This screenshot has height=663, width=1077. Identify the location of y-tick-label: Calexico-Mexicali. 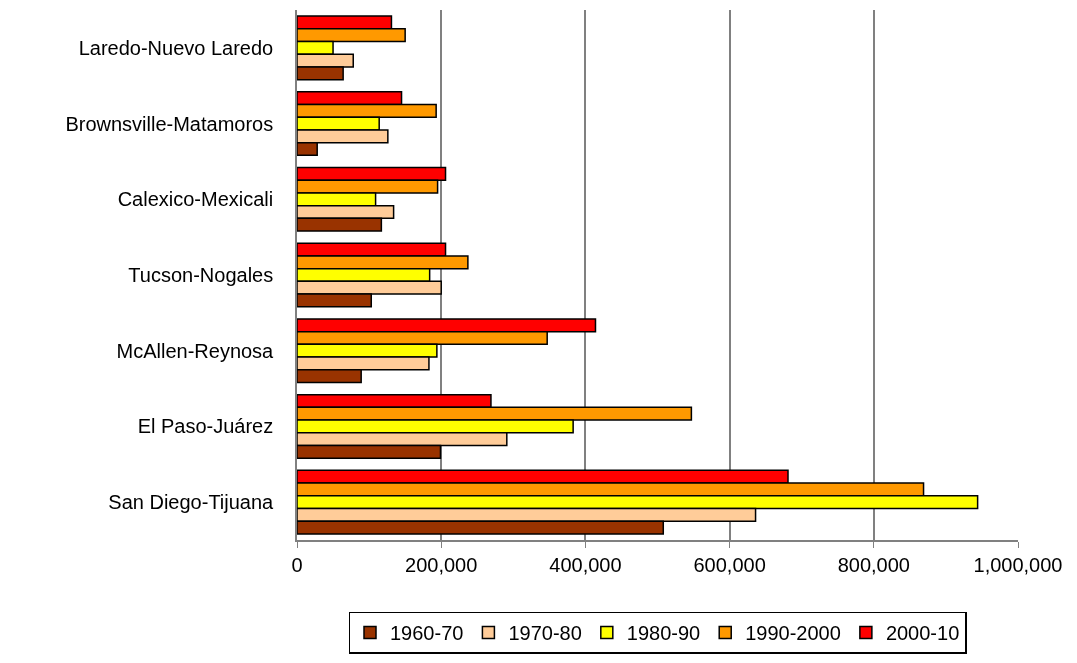
(195, 199).